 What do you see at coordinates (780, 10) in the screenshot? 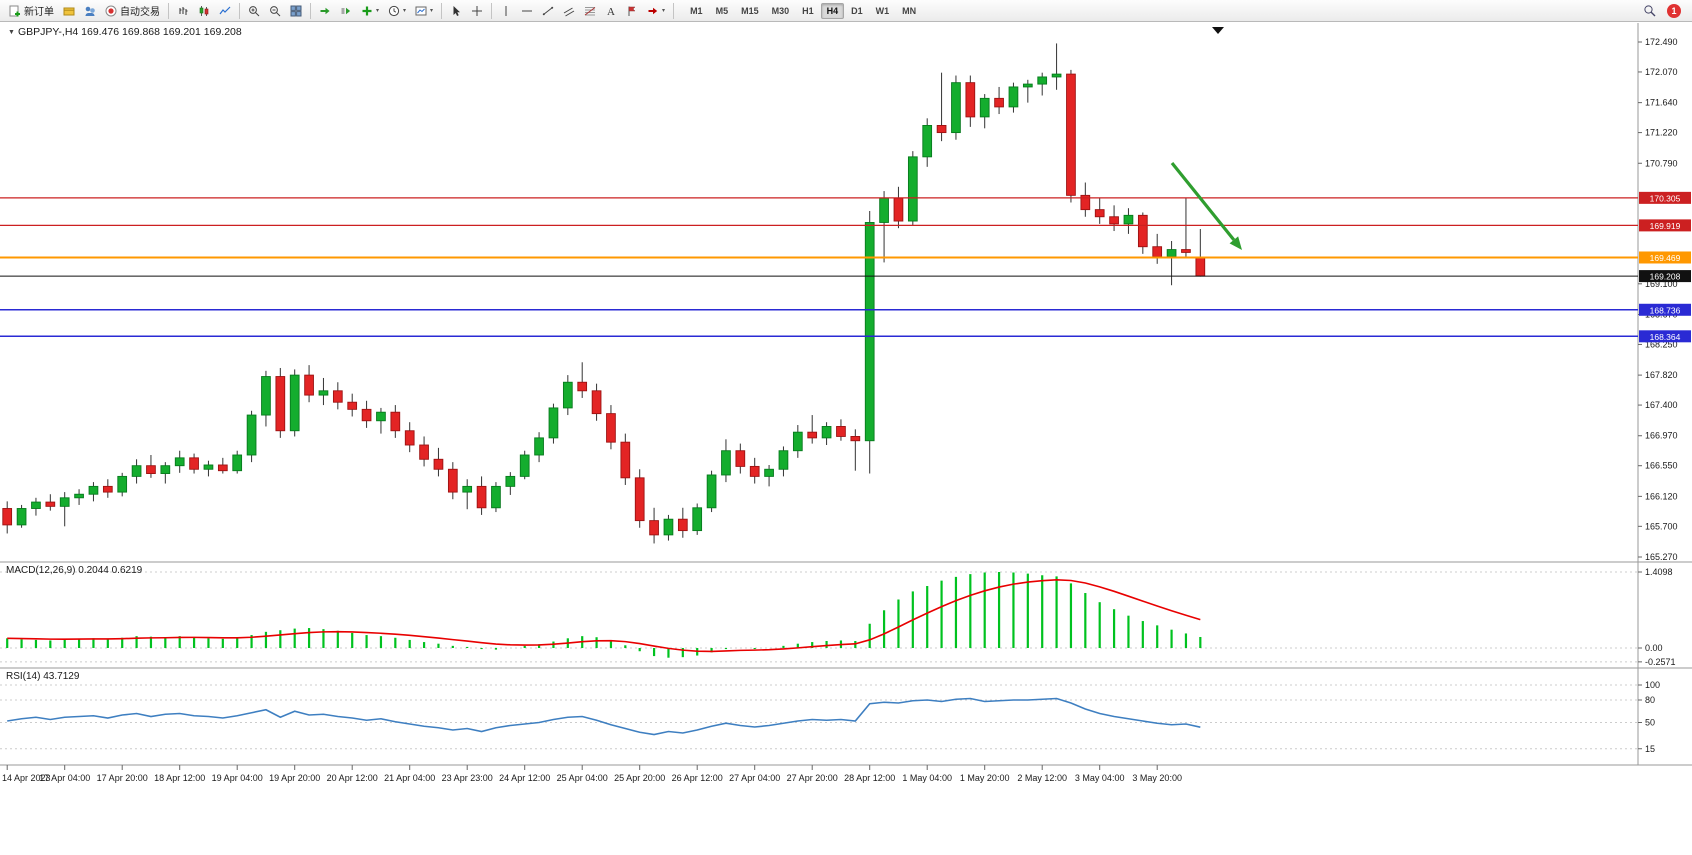
I see `timeframe-m30: M30` at bounding box center [780, 10].